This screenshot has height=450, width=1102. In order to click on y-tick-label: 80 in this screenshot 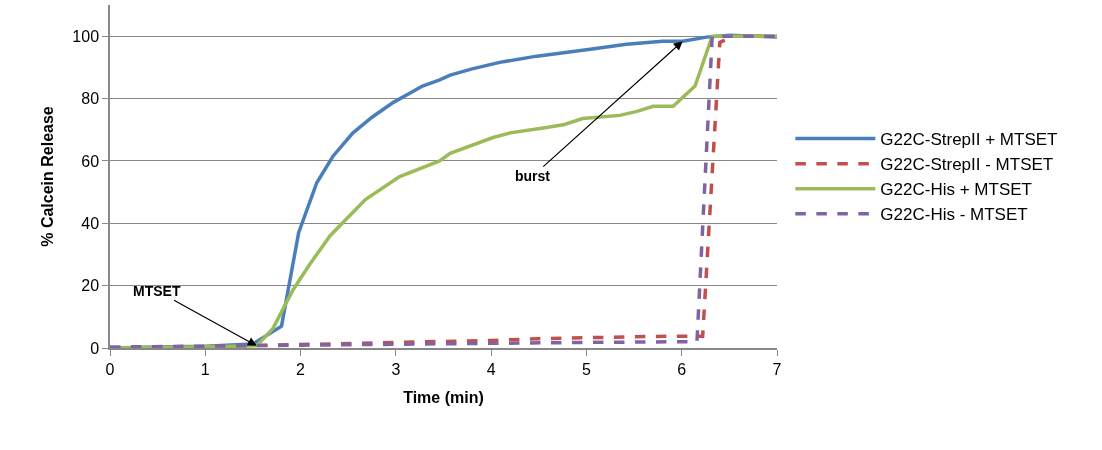, I will do `click(90, 99)`.